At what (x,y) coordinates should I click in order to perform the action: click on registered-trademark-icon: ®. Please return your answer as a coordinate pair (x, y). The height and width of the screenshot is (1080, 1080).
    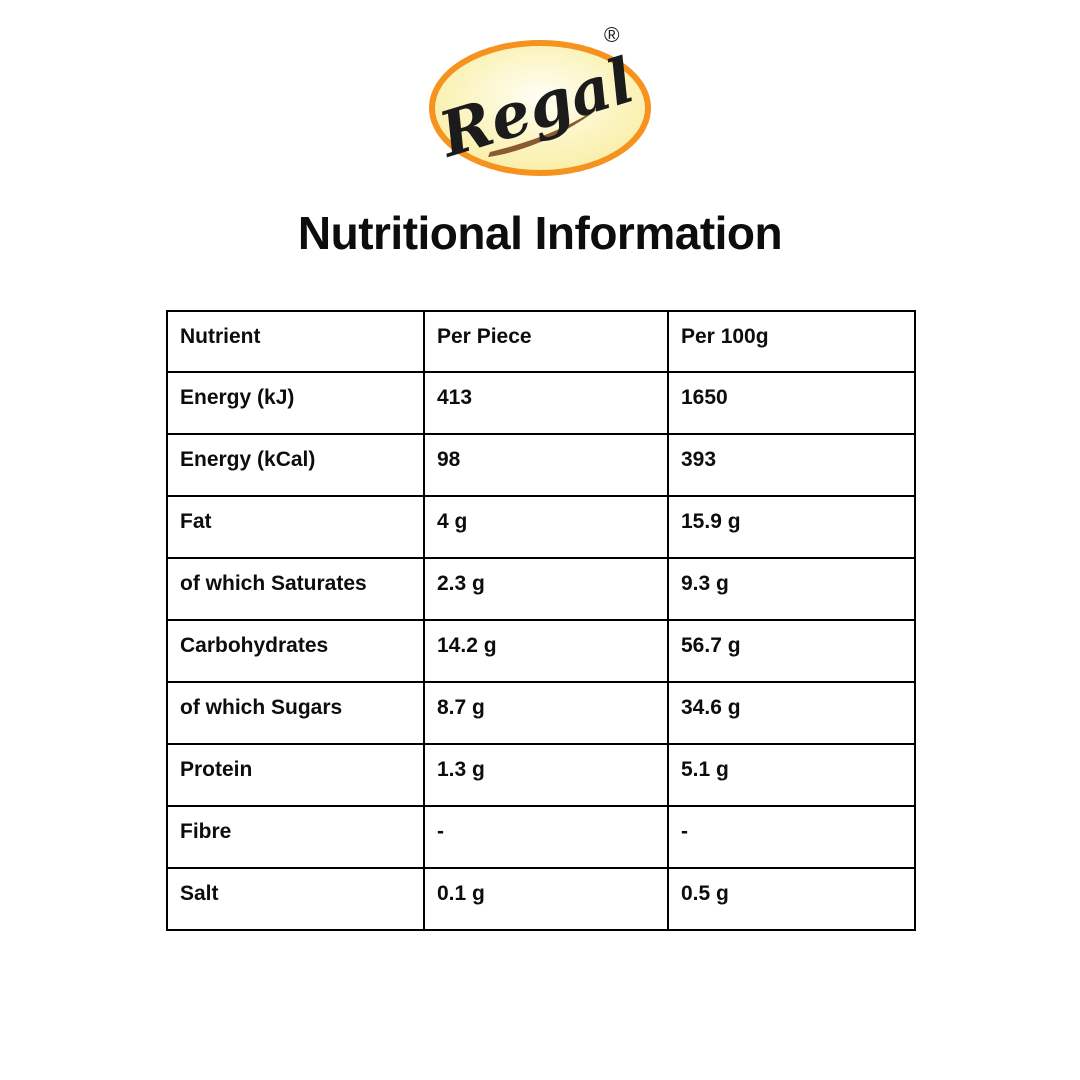
    Looking at the image, I should click on (612, 35).